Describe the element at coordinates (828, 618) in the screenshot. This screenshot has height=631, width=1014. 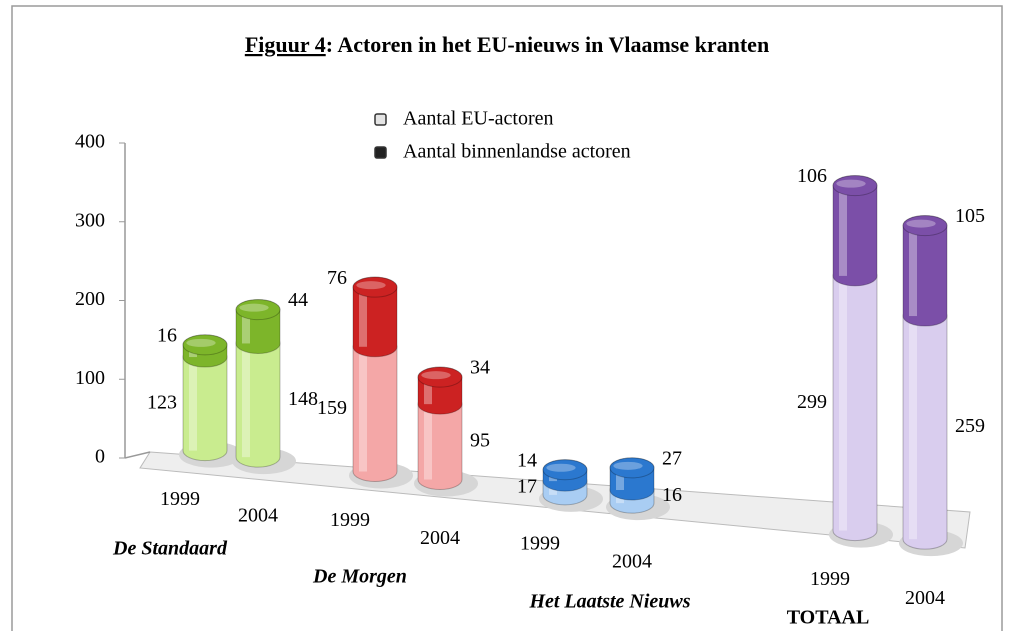
I see `group-label: TOTAAL` at that location.